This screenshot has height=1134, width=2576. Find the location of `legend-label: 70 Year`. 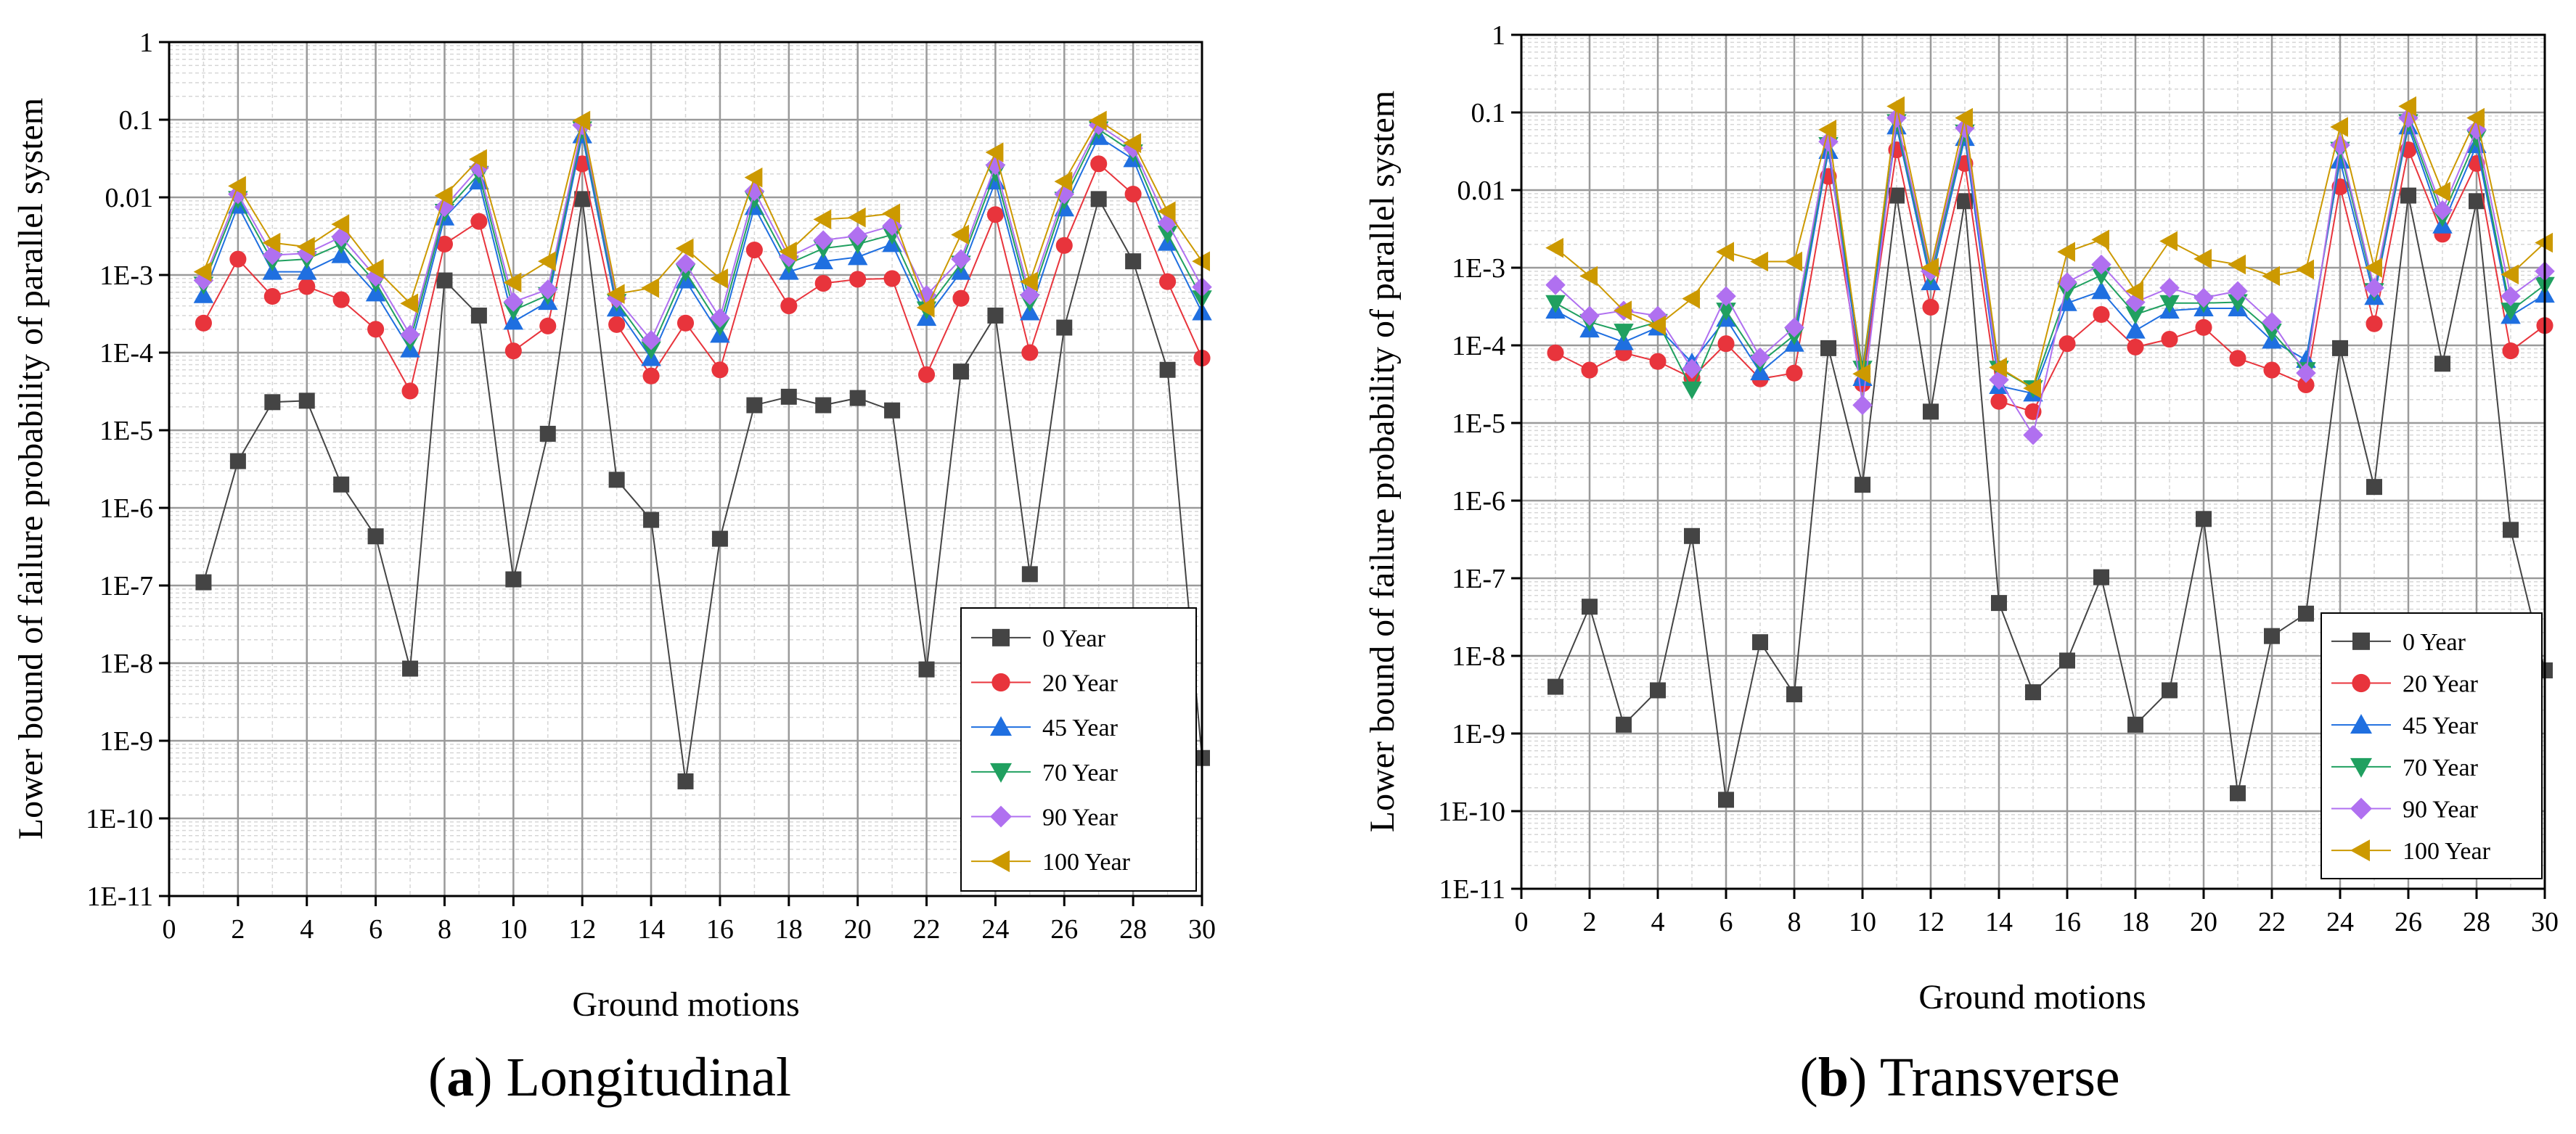

legend-label: 70 Year is located at coordinates (2441, 768).